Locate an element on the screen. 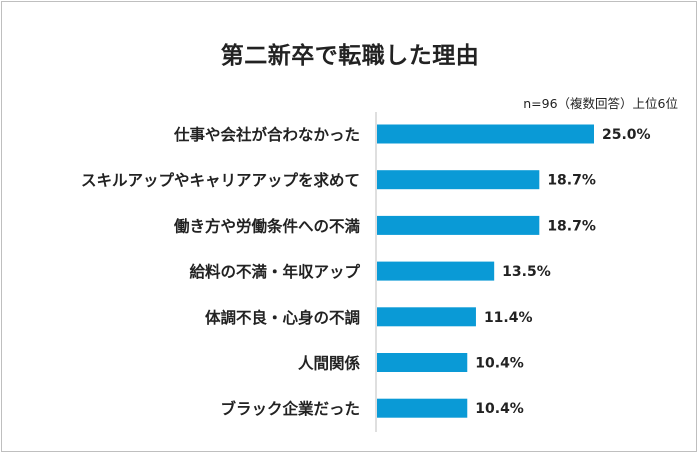 The width and height of the screenshot is (700, 455). category-label: ブラック企業だった is located at coordinates (290, 408).